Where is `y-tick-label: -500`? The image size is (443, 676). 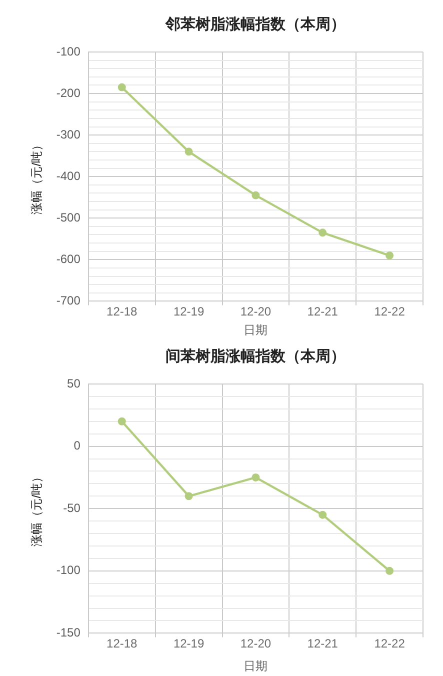 y-tick-label: -500 is located at coordinates (68, 217).